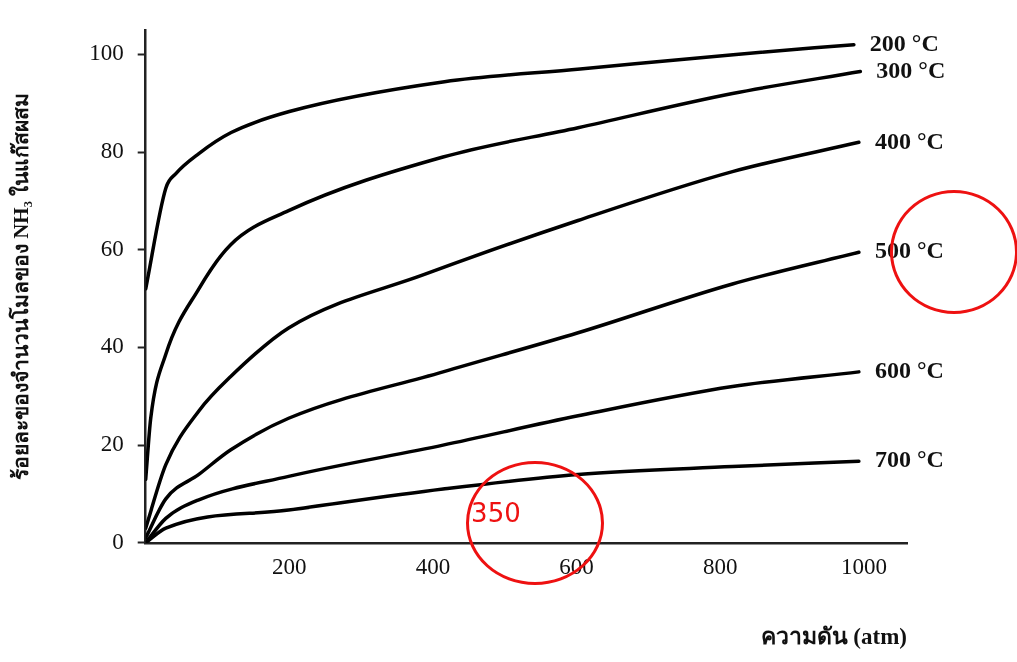  I want to click on annotation: 350, so click(496, 512).